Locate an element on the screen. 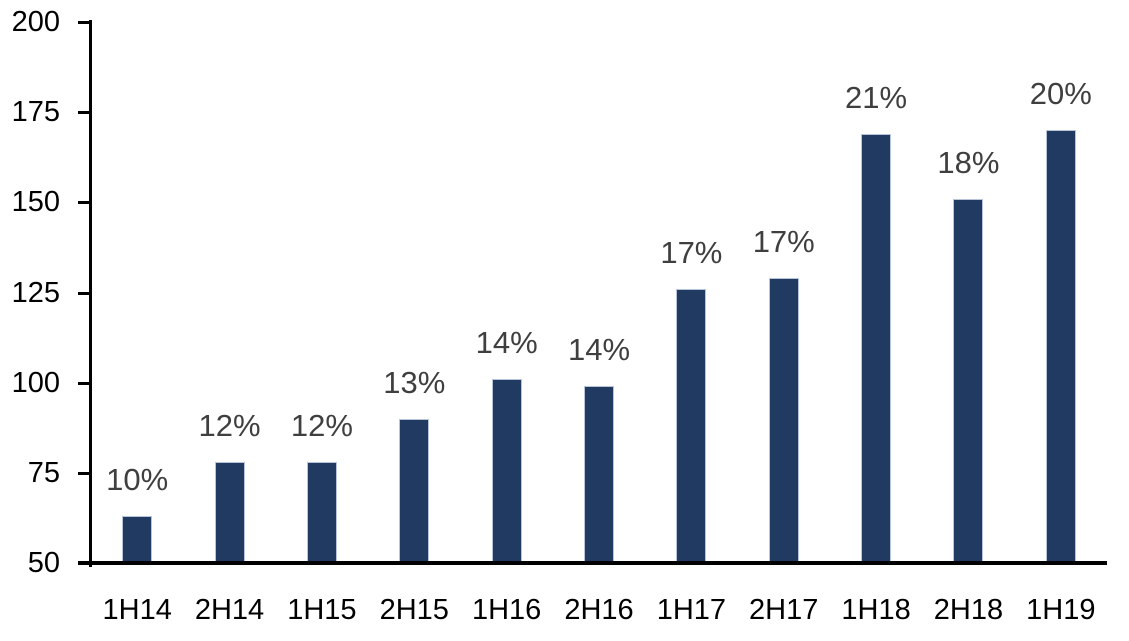 The width and height of the screenshot is (1129, 641). x-axis-tick-label: 2H16 is located at coordinates (599, 610).